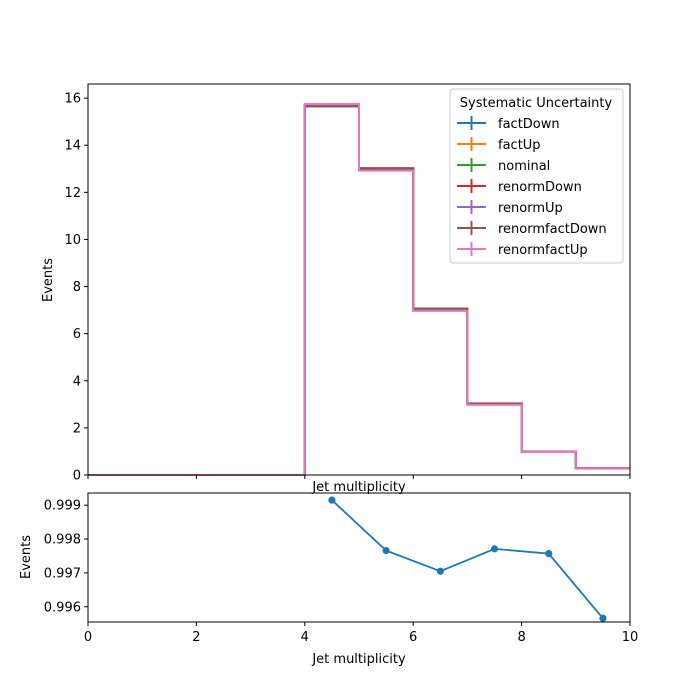 This screenshot has height=700, width=700. What do you see at coordinates (72, 240) in the screenshot?
I see `y-tick-label: 10` at bounding box center [72, 240].